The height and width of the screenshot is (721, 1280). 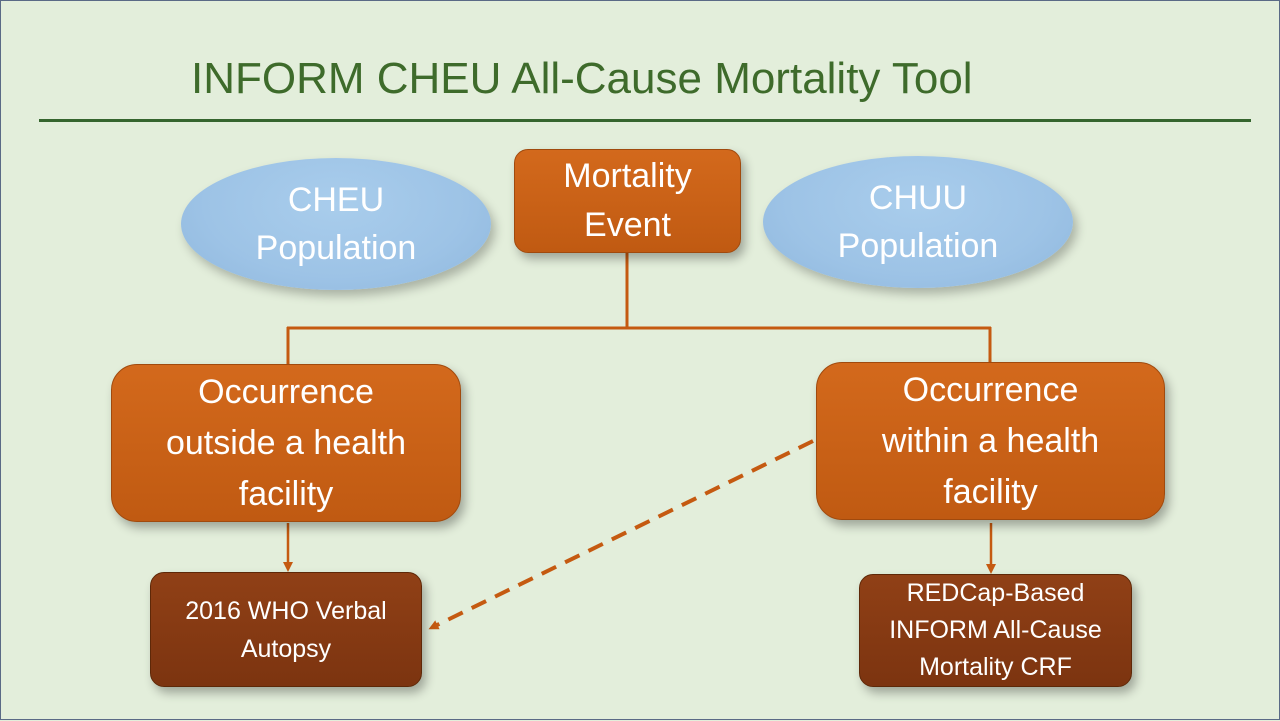 What do you see at coordinates (995, 593) in the screenshot?
I see `node-label-line: REDCap-Based` at bounding box center [995, 593].